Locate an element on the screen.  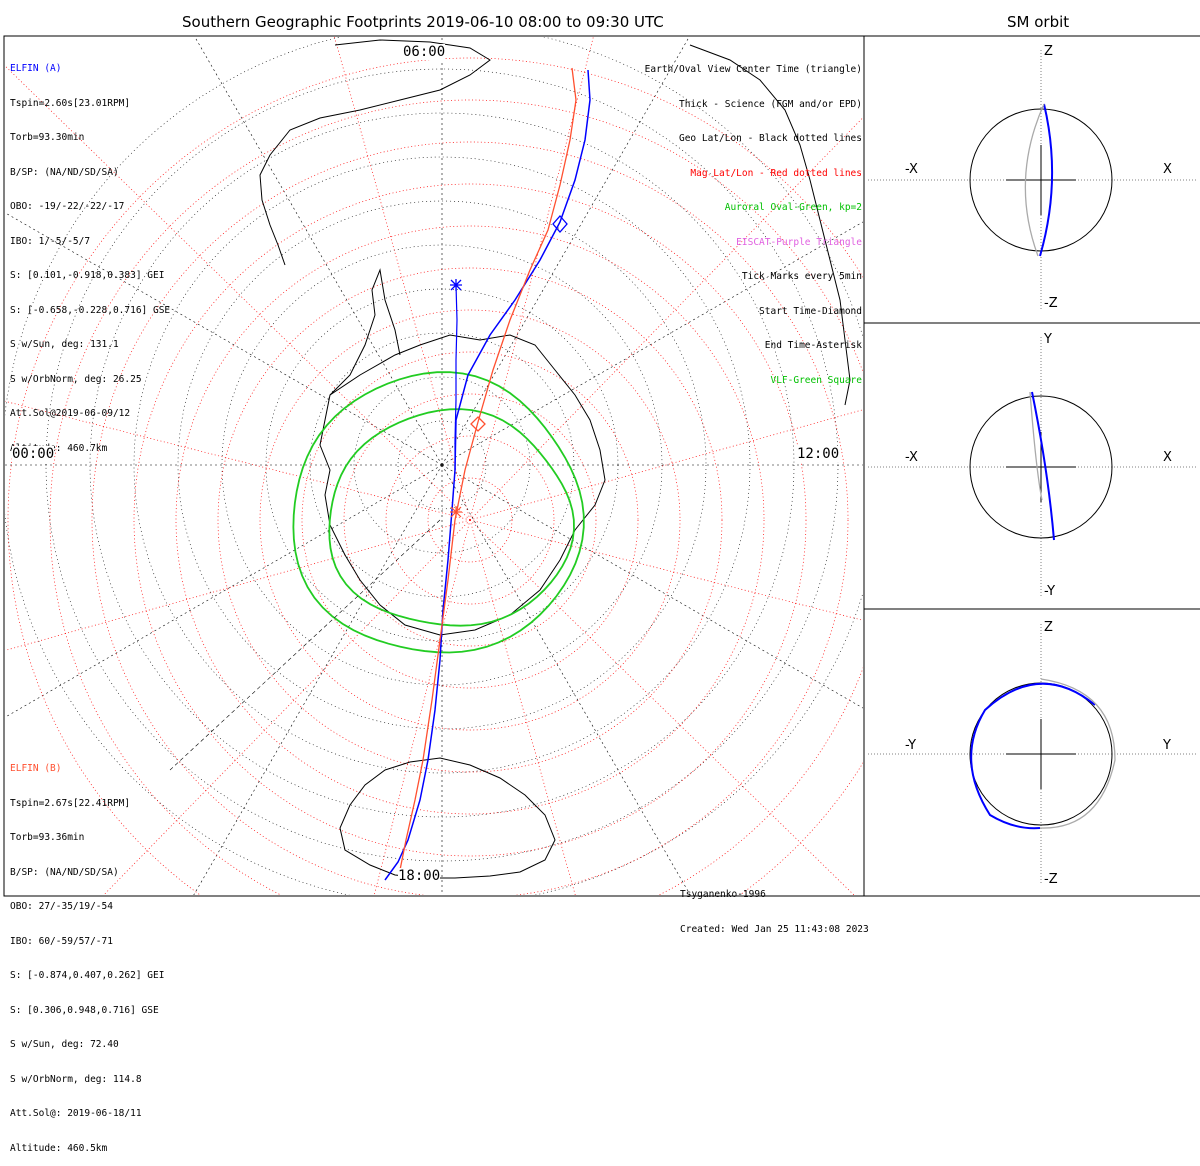
sm-panel-1-label-right: X is located at coordinates (1167, 169).